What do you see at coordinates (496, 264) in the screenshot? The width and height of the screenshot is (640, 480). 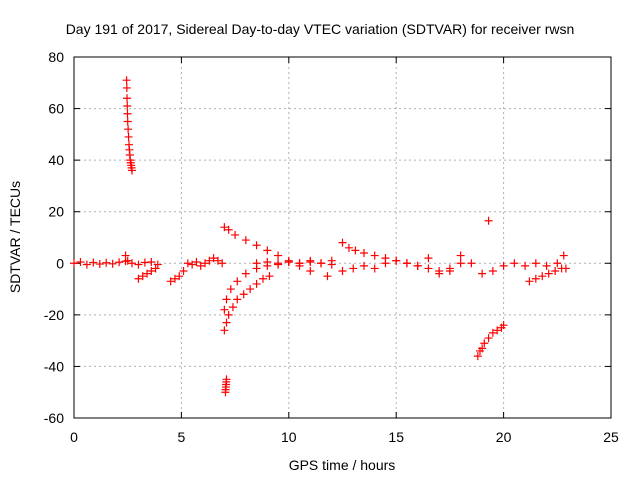 I see `series-late-cluster` at bounding box center [496, 264].